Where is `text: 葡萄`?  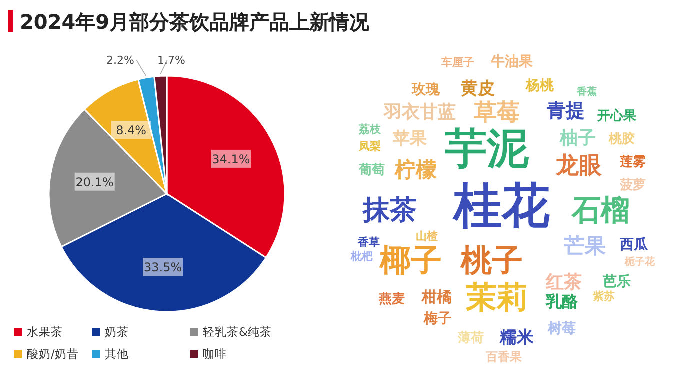 text: 葡萄 is located at coordinates (371, 170).